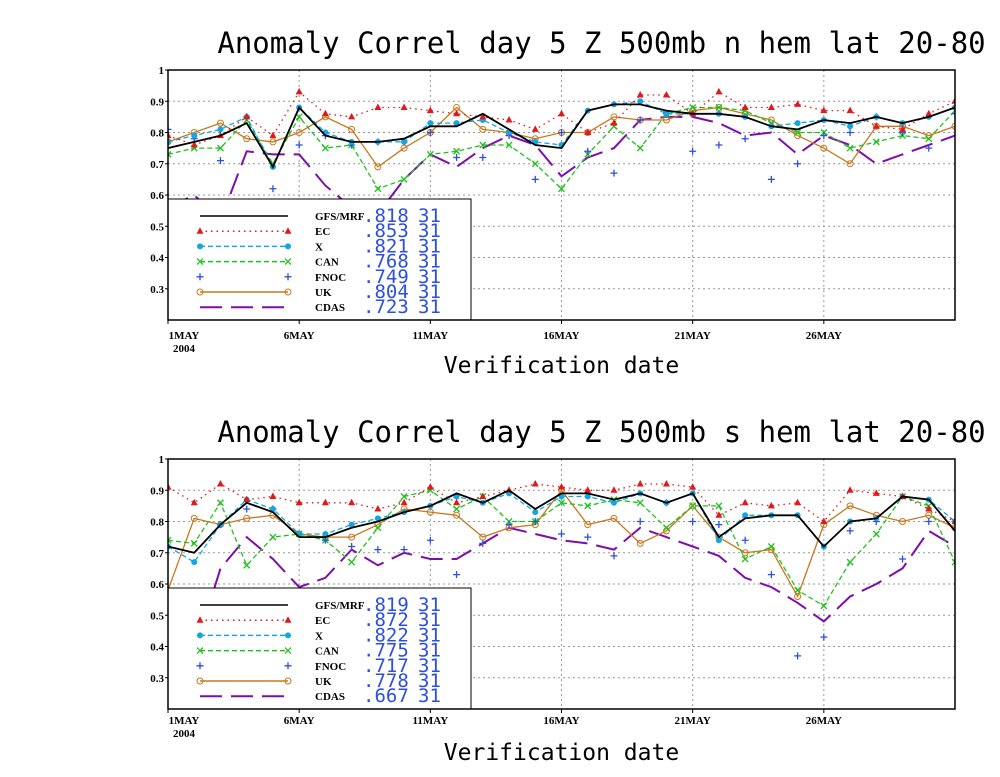 The image size is (1000, 777). I want to click on plot-area, so click(561, 154).